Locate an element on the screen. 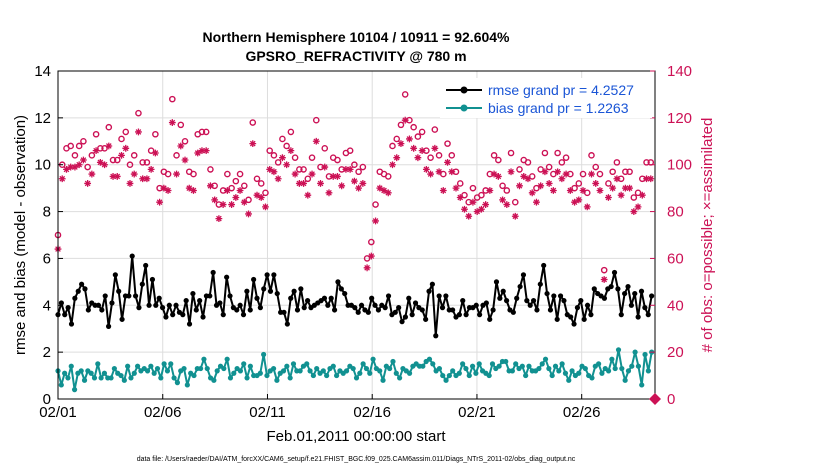 The image size is (830, 470). chart-subtitle: GPSRO_REFRACTIVITY @ 780 m is located at coordinates (355, 56).